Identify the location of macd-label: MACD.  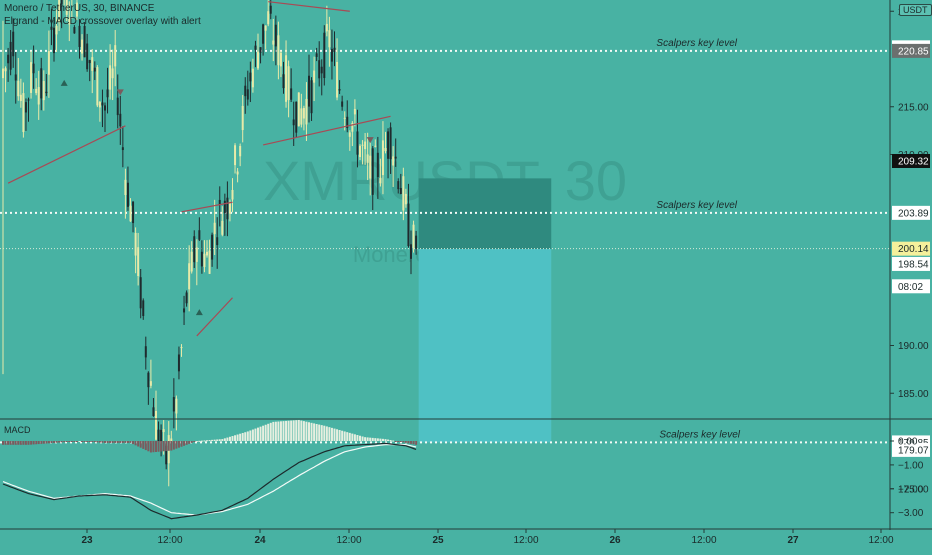
(17, 430).